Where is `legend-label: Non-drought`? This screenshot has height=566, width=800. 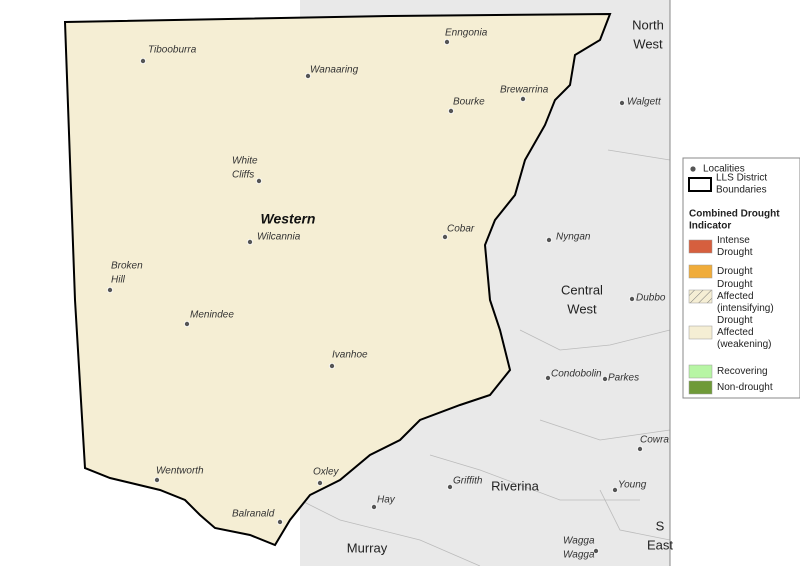 legend-label: Non-drought is located at coordinates (745, 387).